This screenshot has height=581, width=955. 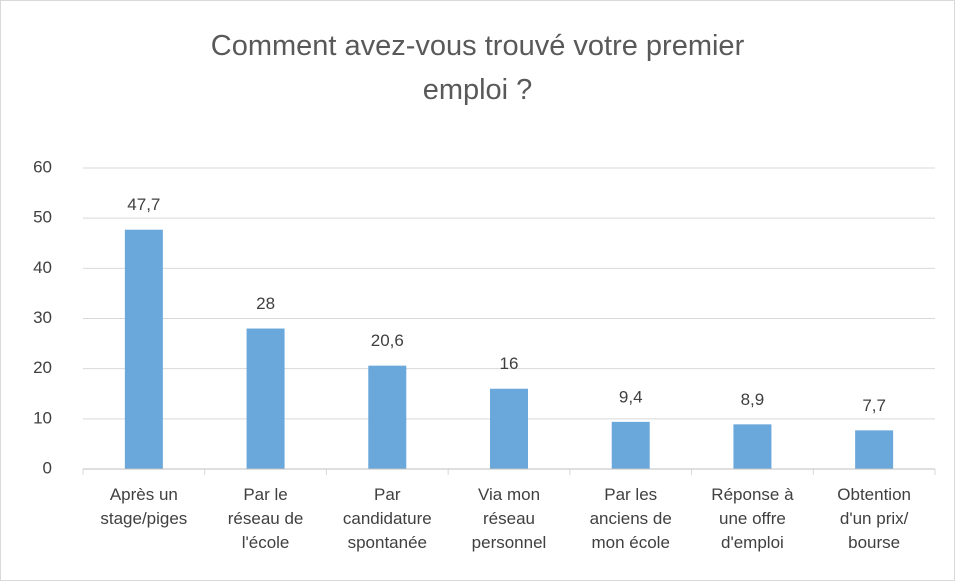 What do you see at coordinates (265, 303) in the screenshot?
I see `value-label: 28` at bounding box center [265, 303].